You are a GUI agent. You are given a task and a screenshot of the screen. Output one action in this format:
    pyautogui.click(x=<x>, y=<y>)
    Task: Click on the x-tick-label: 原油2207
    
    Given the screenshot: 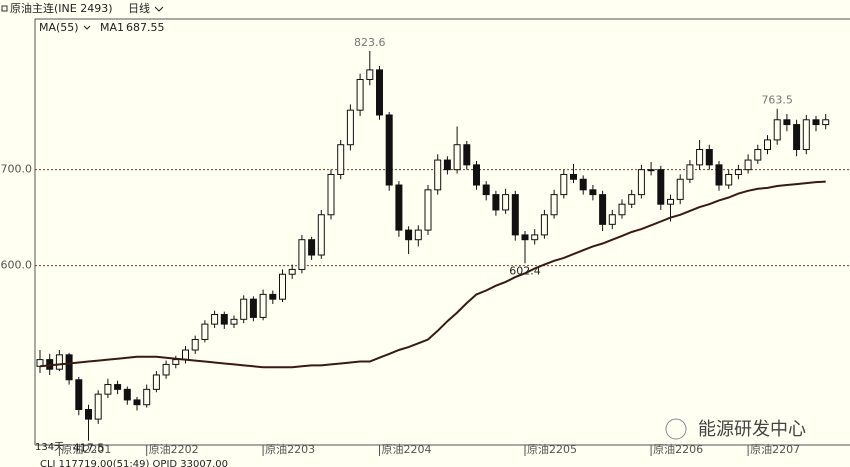 What is the action you would take?
    pyautogui.click(x=775, y=449)
    